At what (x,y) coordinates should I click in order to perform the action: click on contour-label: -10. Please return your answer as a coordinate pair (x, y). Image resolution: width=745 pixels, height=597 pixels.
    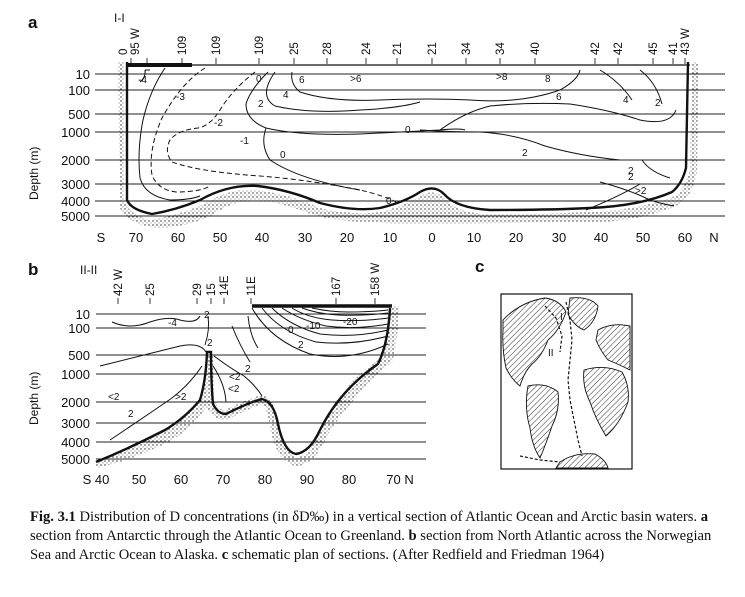
    Looking at the image, I should click on (313, 326).